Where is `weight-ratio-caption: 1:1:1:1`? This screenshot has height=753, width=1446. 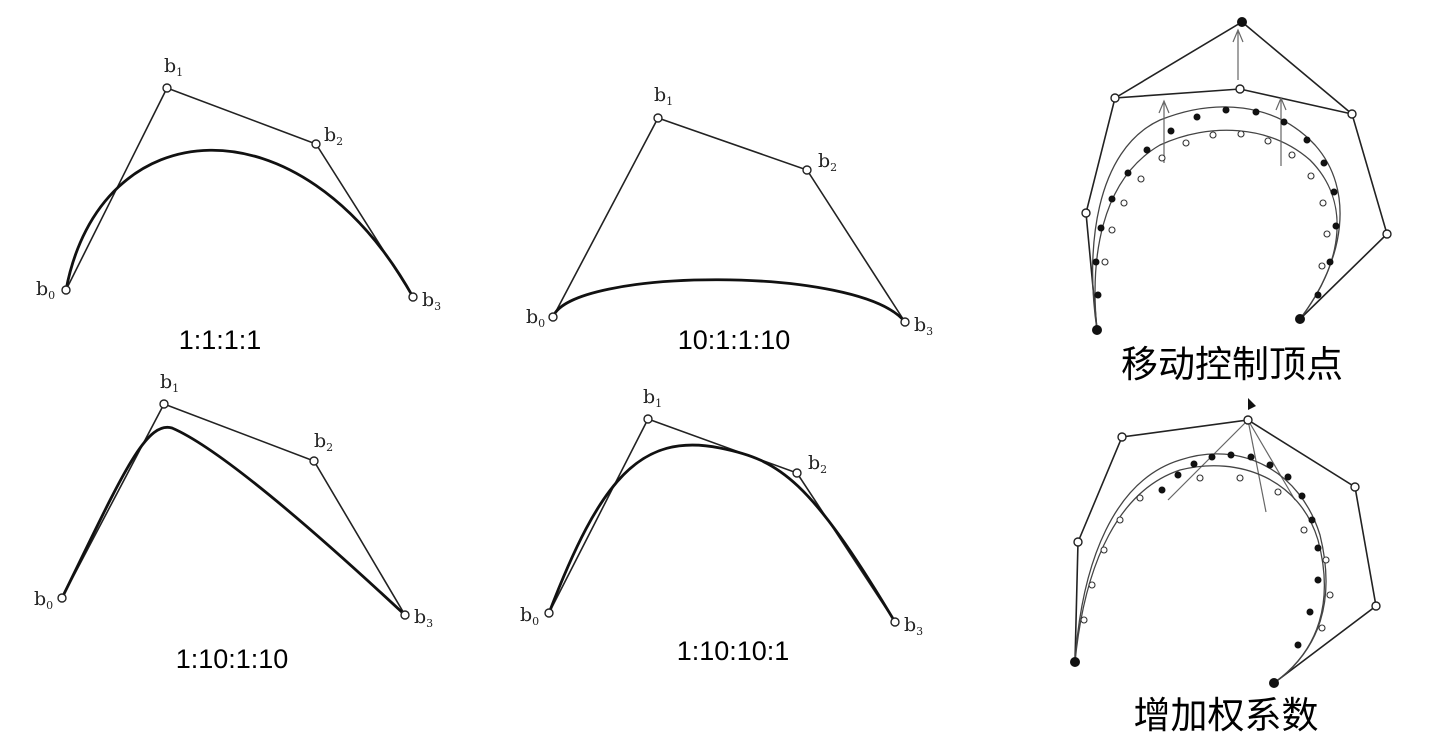 weight-ratio-caption: 1:1:1:1 is located at coordinates (220, 340).